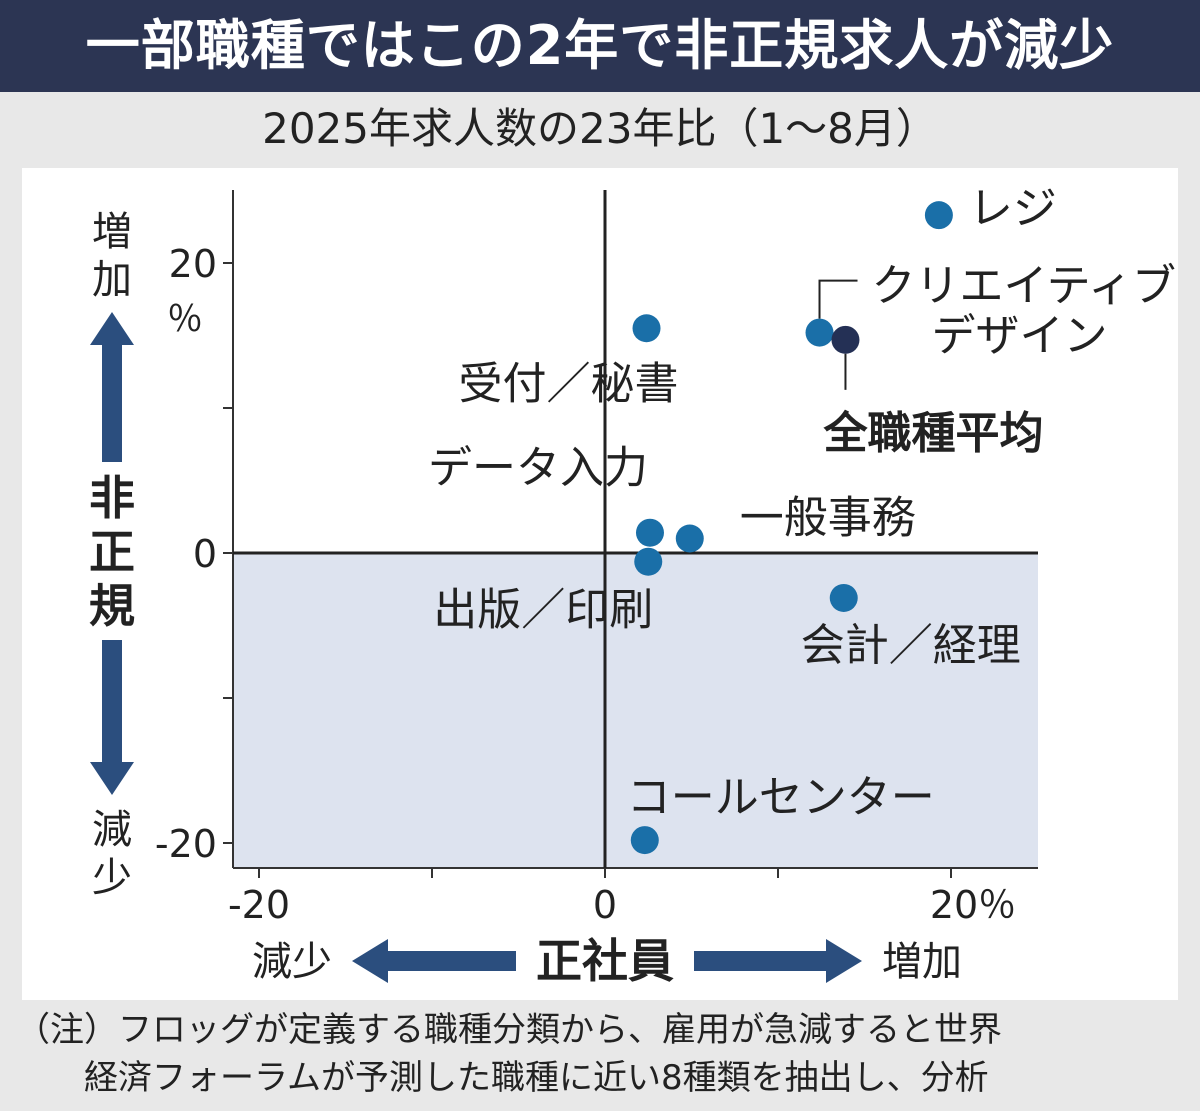  What do you see at coordinates (112, 232) in the screenshot?
I see `y-increase-label-1: 増` at bounding box center [112, 232].